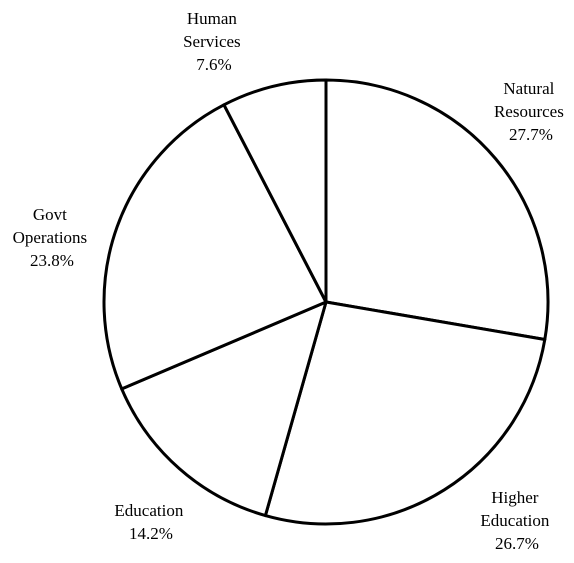  I want to click on label-higher-education: Higher Education 26.7%, so click(516, 520).